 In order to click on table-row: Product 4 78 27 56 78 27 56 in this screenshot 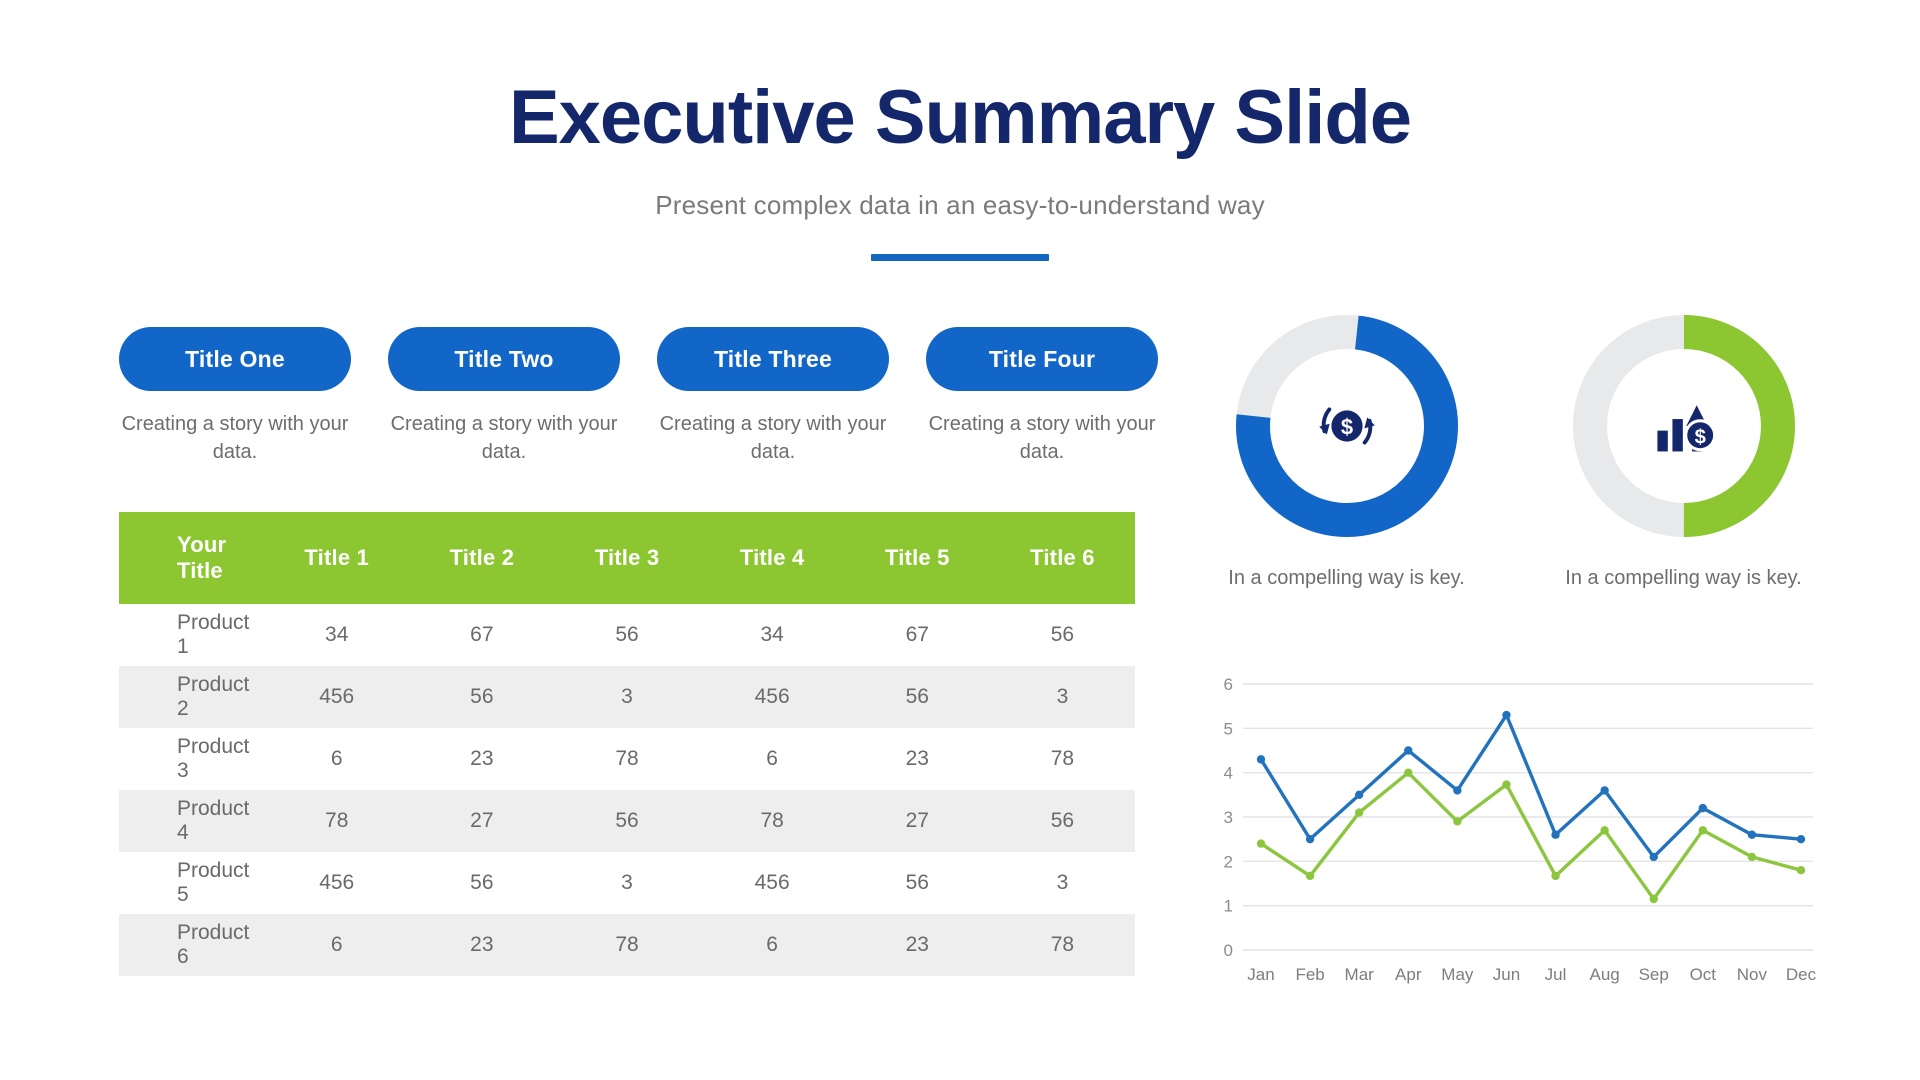, I will do `click(627, 821)`.